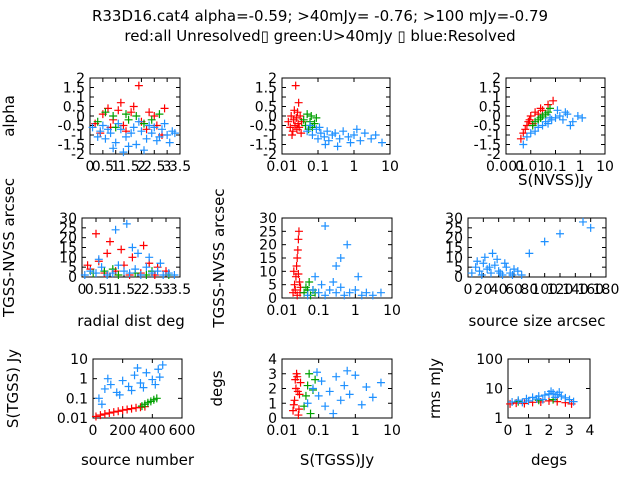  Describe the element at coordinates (560, 290) in the screenshot. I see `x-tick-label: 120` at that location.